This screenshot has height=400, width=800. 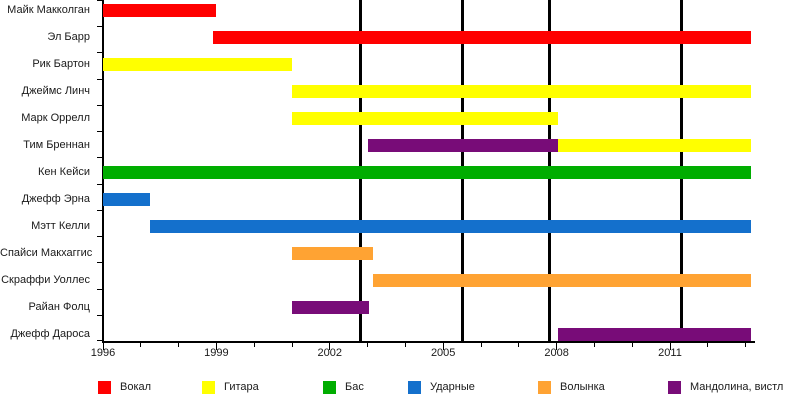 I want to click on x-axis-tick-label: 2005, so click(x=443, y=353).